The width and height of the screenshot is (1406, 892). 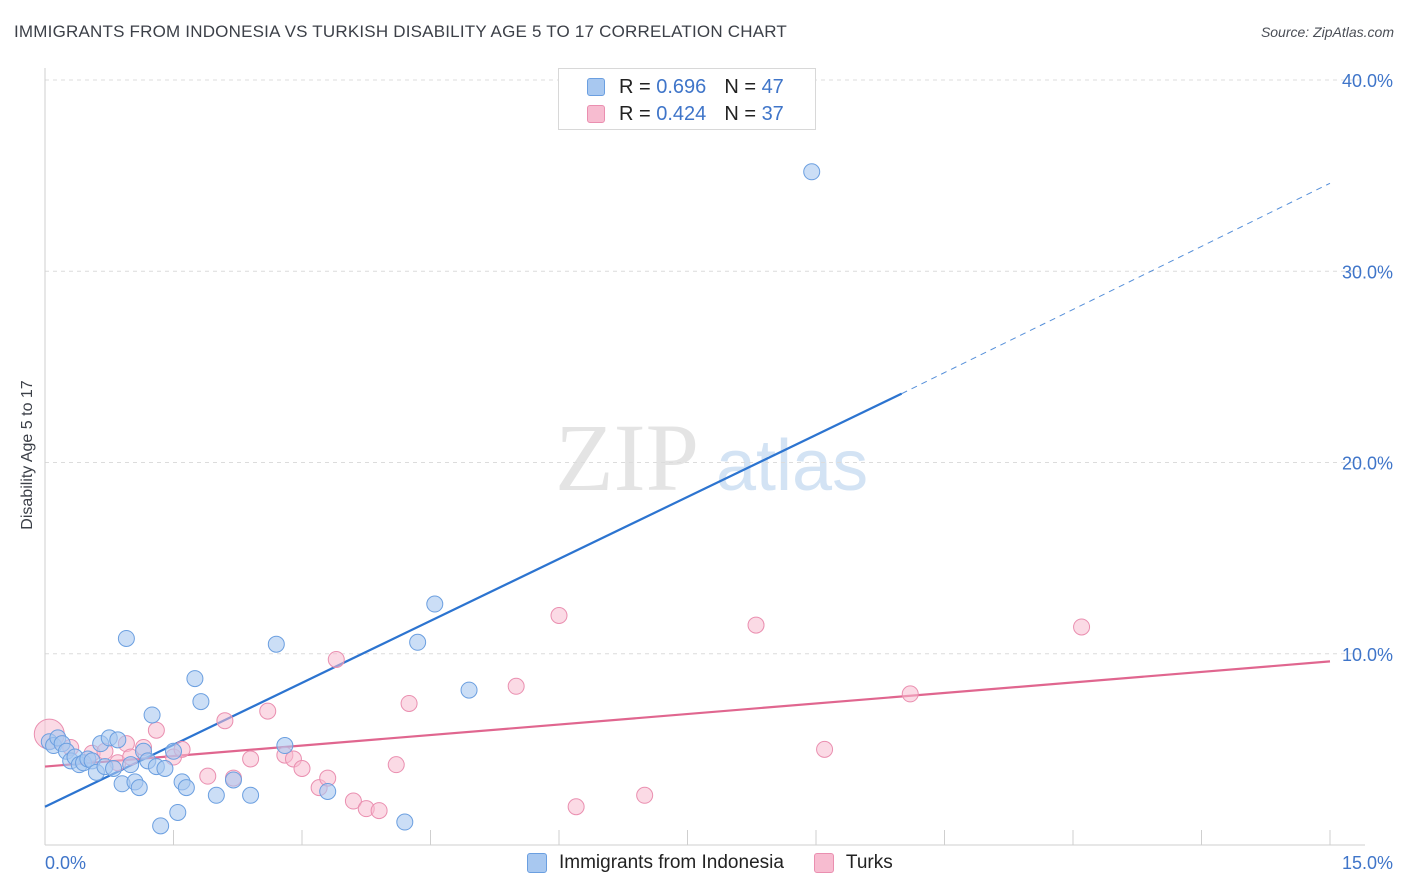 What do you see at coordinates (671, 862) in the screenshot?
I see `legend-label-indonesia: Immigrants from Indonesia` at bounding box center [671, 862].